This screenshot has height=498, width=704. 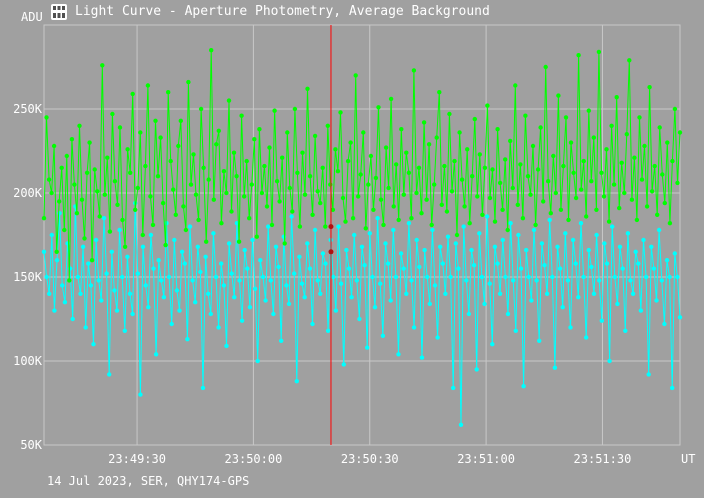 I want to click on x-tick-label: 23:51:30, so click(x=603, y=459).